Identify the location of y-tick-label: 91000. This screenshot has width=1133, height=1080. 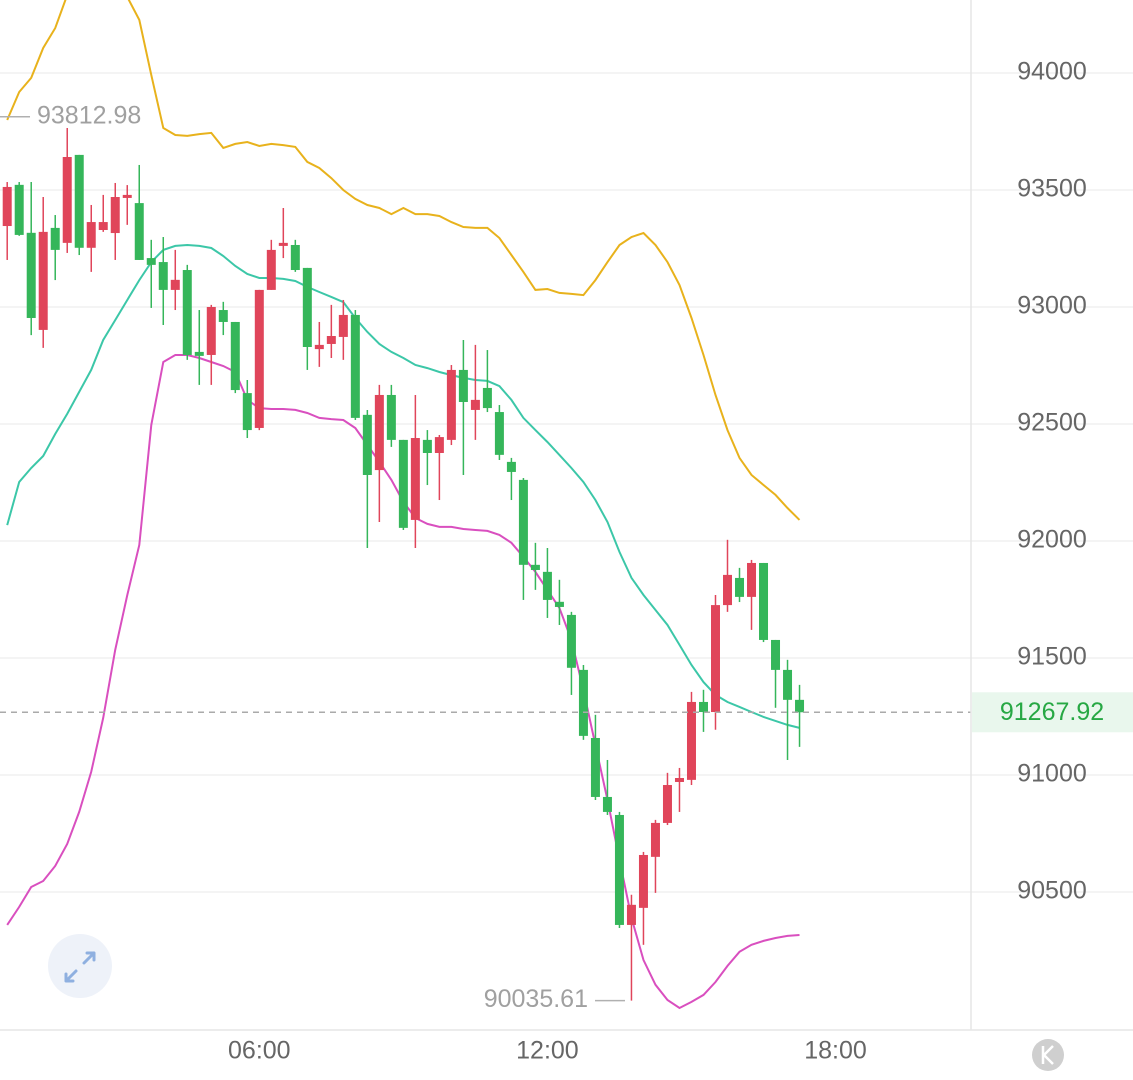
(1052, 774).